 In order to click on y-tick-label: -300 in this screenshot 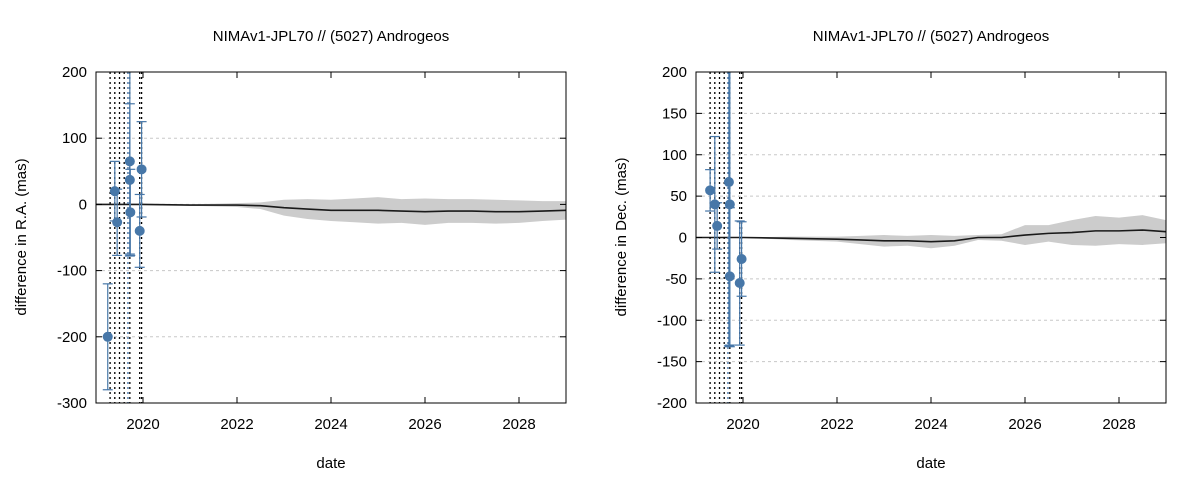, I will do `click(72, 403)`.